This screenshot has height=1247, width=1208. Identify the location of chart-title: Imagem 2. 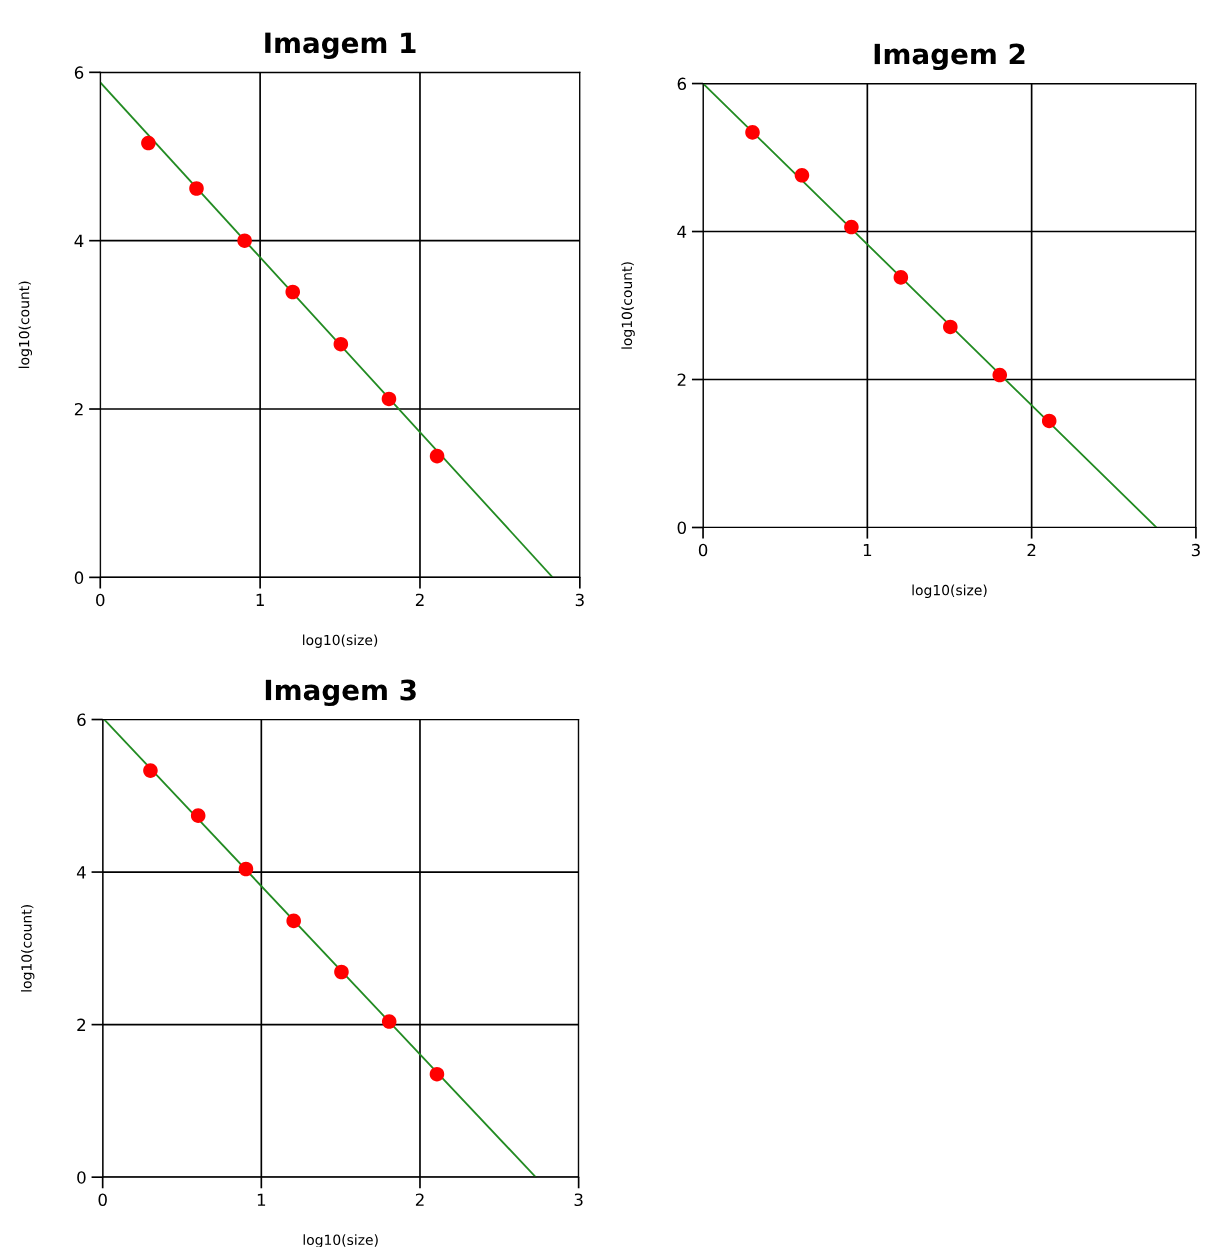
(949, 57).